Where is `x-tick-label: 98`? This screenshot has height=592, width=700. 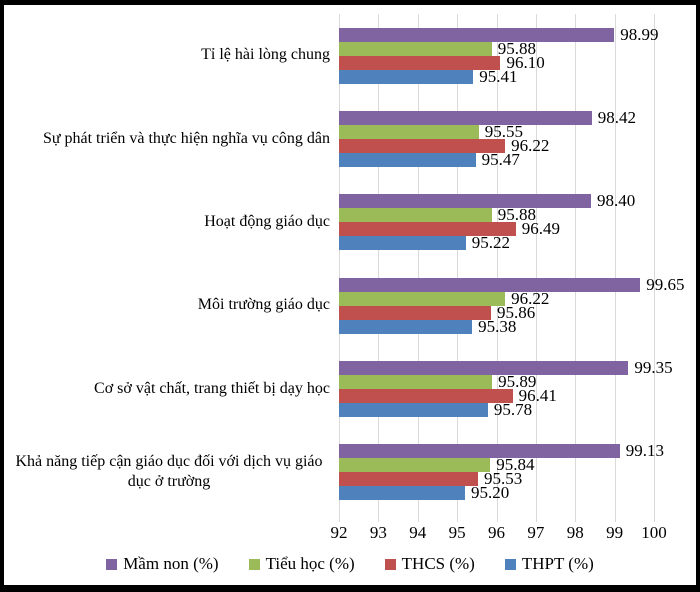 x-tick-label: 98 is located at coordinates (575, 532).